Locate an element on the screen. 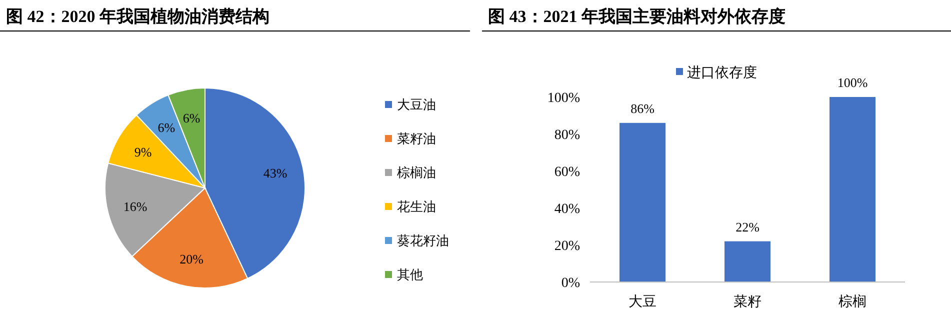 The width and height of the screenshot is (951, 322). y-tick-label: 40% is located at coordinates (567, 209).